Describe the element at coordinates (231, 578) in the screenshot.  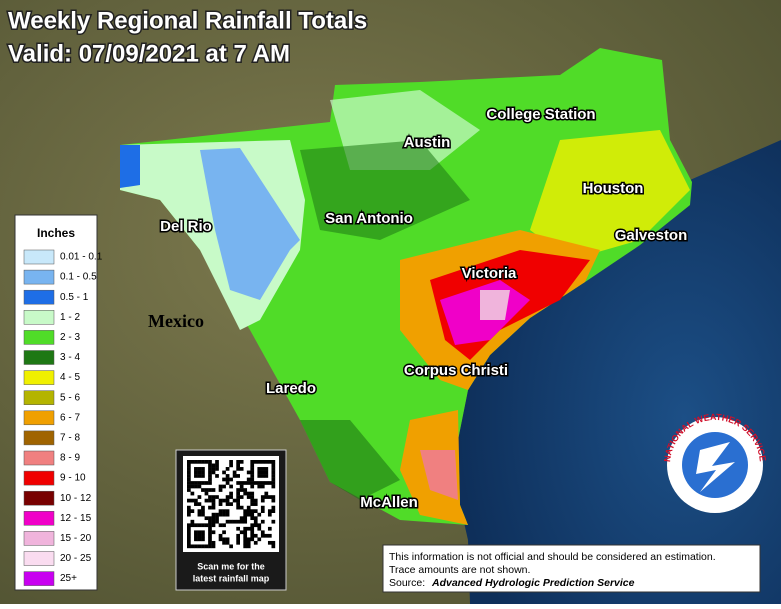
I see `qr-caption: latest rainfall map` at that location.